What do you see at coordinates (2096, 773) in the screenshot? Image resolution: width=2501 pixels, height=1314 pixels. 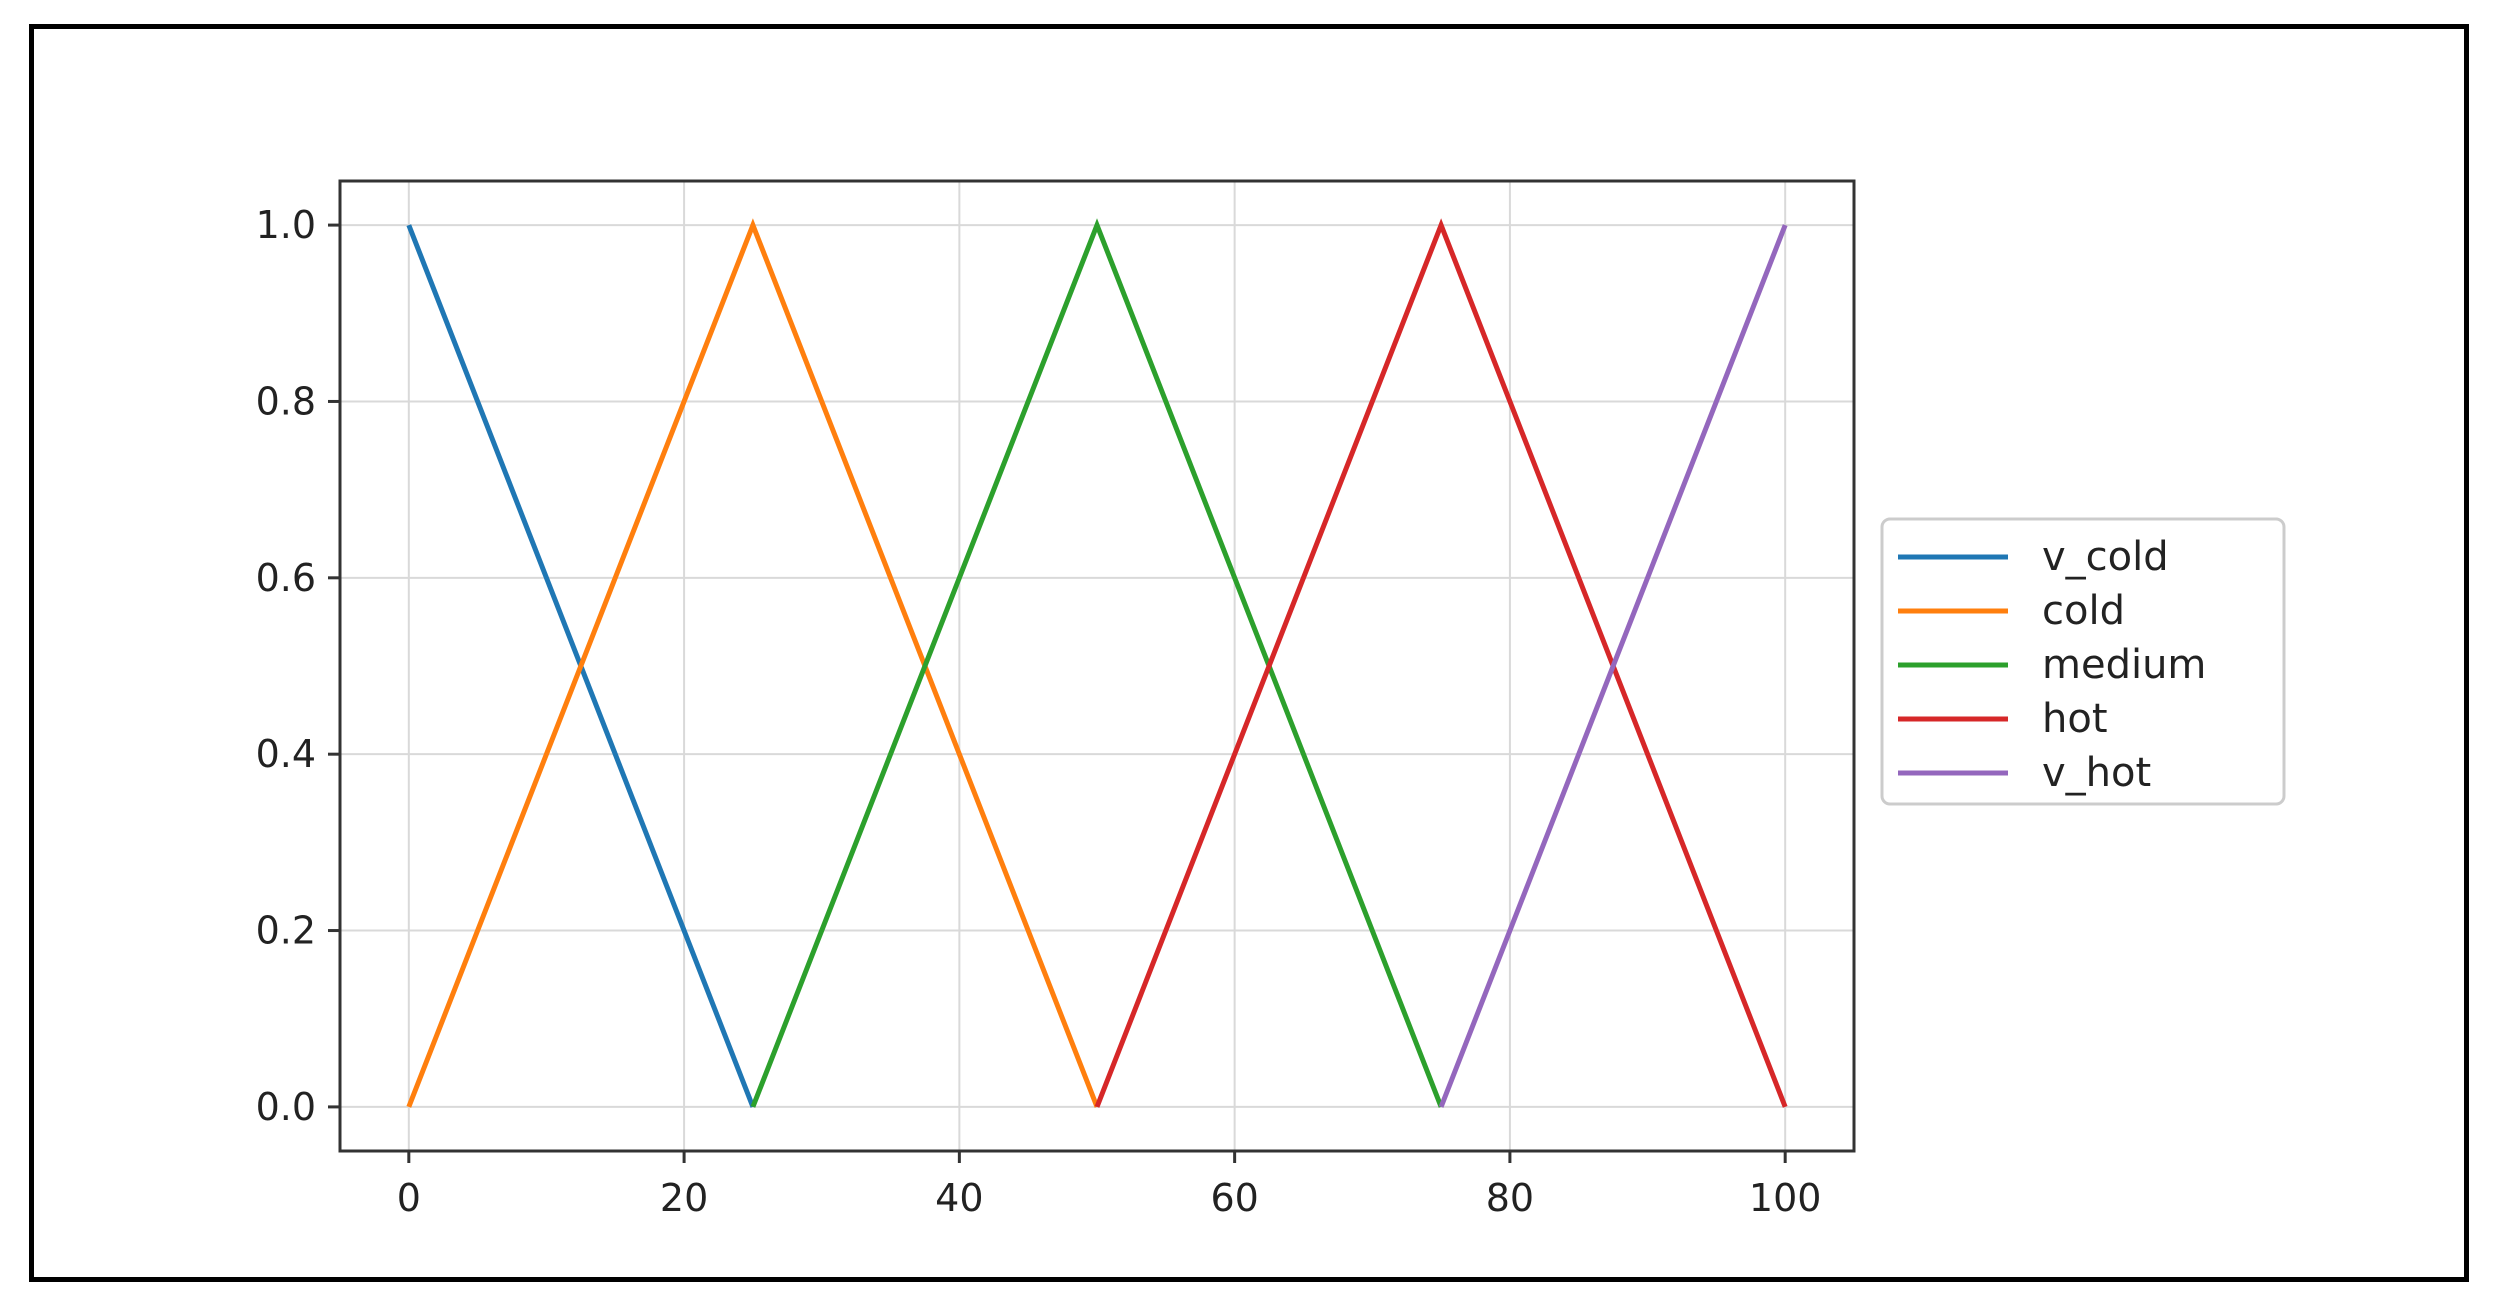 I see `legend-label-v-hot: v_hot` at bounding box center [2096, 773].